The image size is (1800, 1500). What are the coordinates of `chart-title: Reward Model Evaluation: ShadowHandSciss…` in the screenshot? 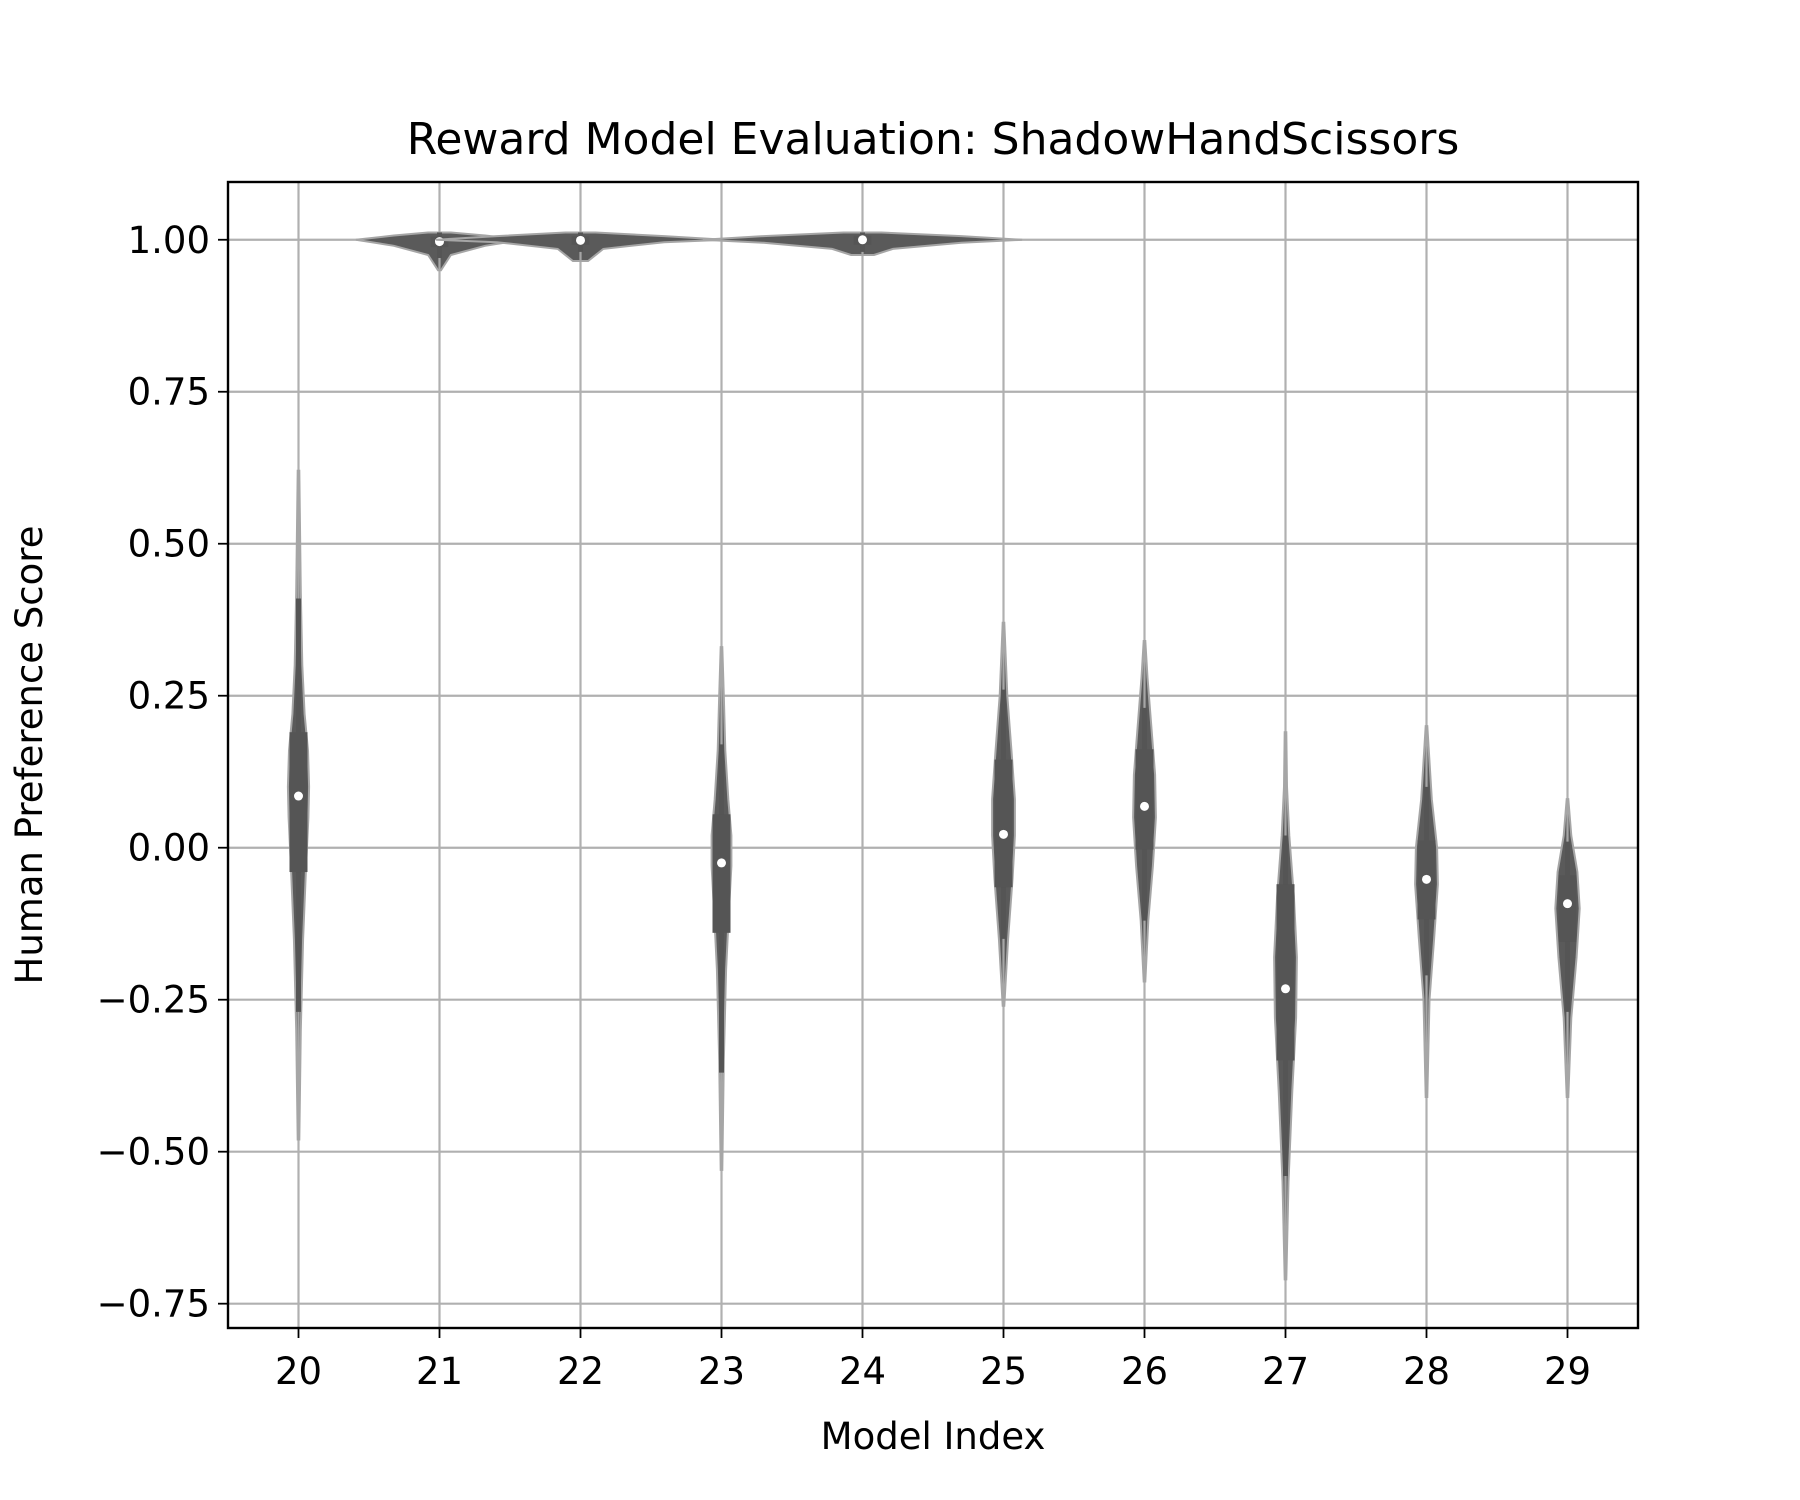 It's located at (933, 139).